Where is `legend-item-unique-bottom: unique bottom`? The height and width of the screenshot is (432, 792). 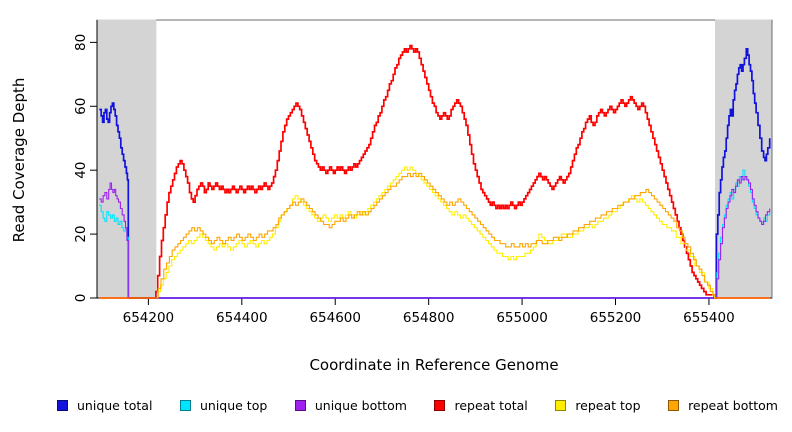 legend-item-unique-bottom: unique bottom is located at coordinates (350, 405).